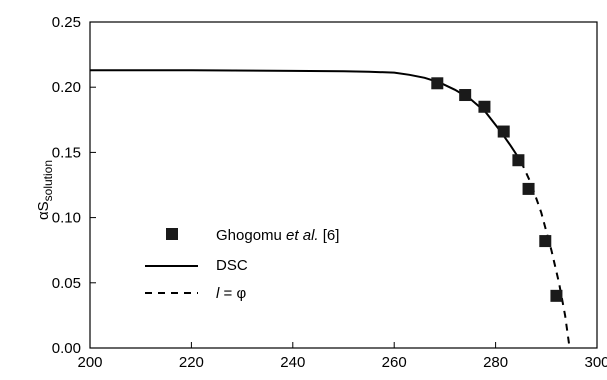  What do you see at coordinates (89, 362) in the screenshot?
I see `x-tick-label: 200` at bounding box center [89, 362].